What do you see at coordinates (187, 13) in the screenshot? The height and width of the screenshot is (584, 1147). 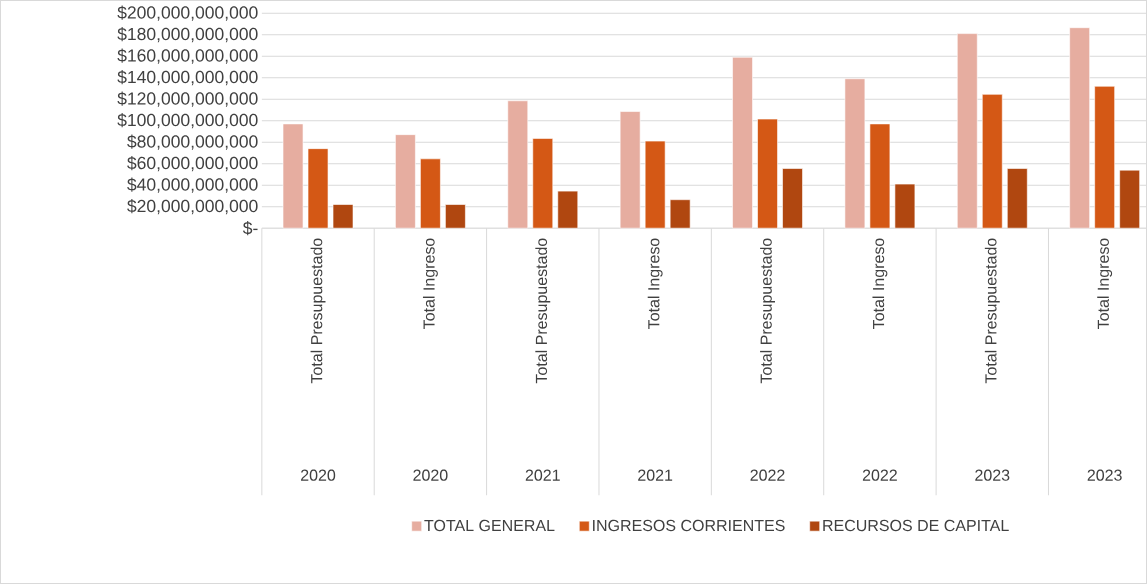 I see `y-tick-label: $200,000,000,000` at bounding box center [187, 13].